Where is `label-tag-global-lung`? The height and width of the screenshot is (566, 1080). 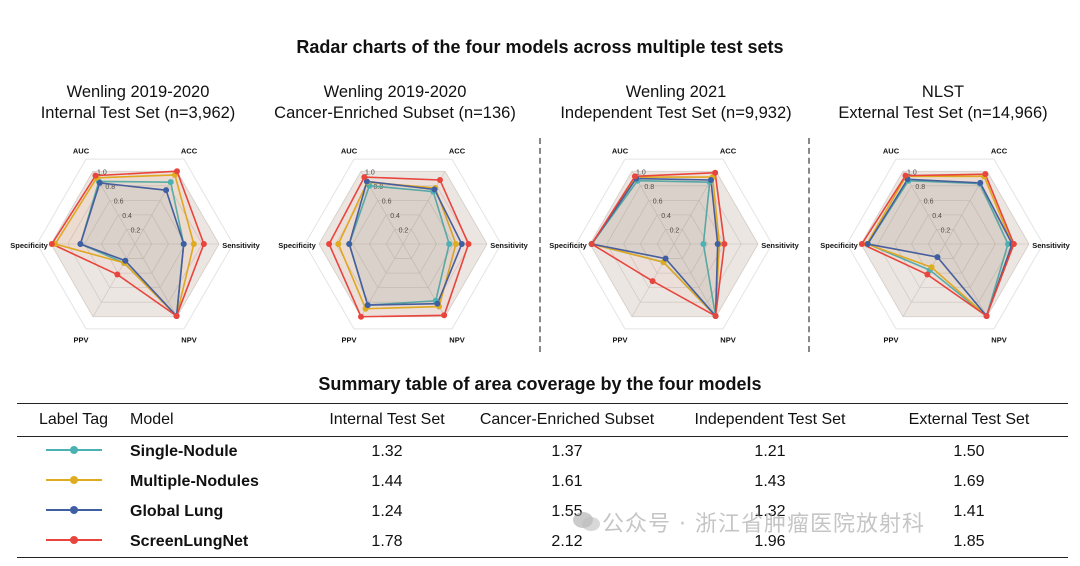
label-tag-global-lung is located at coordinates (73, 512).